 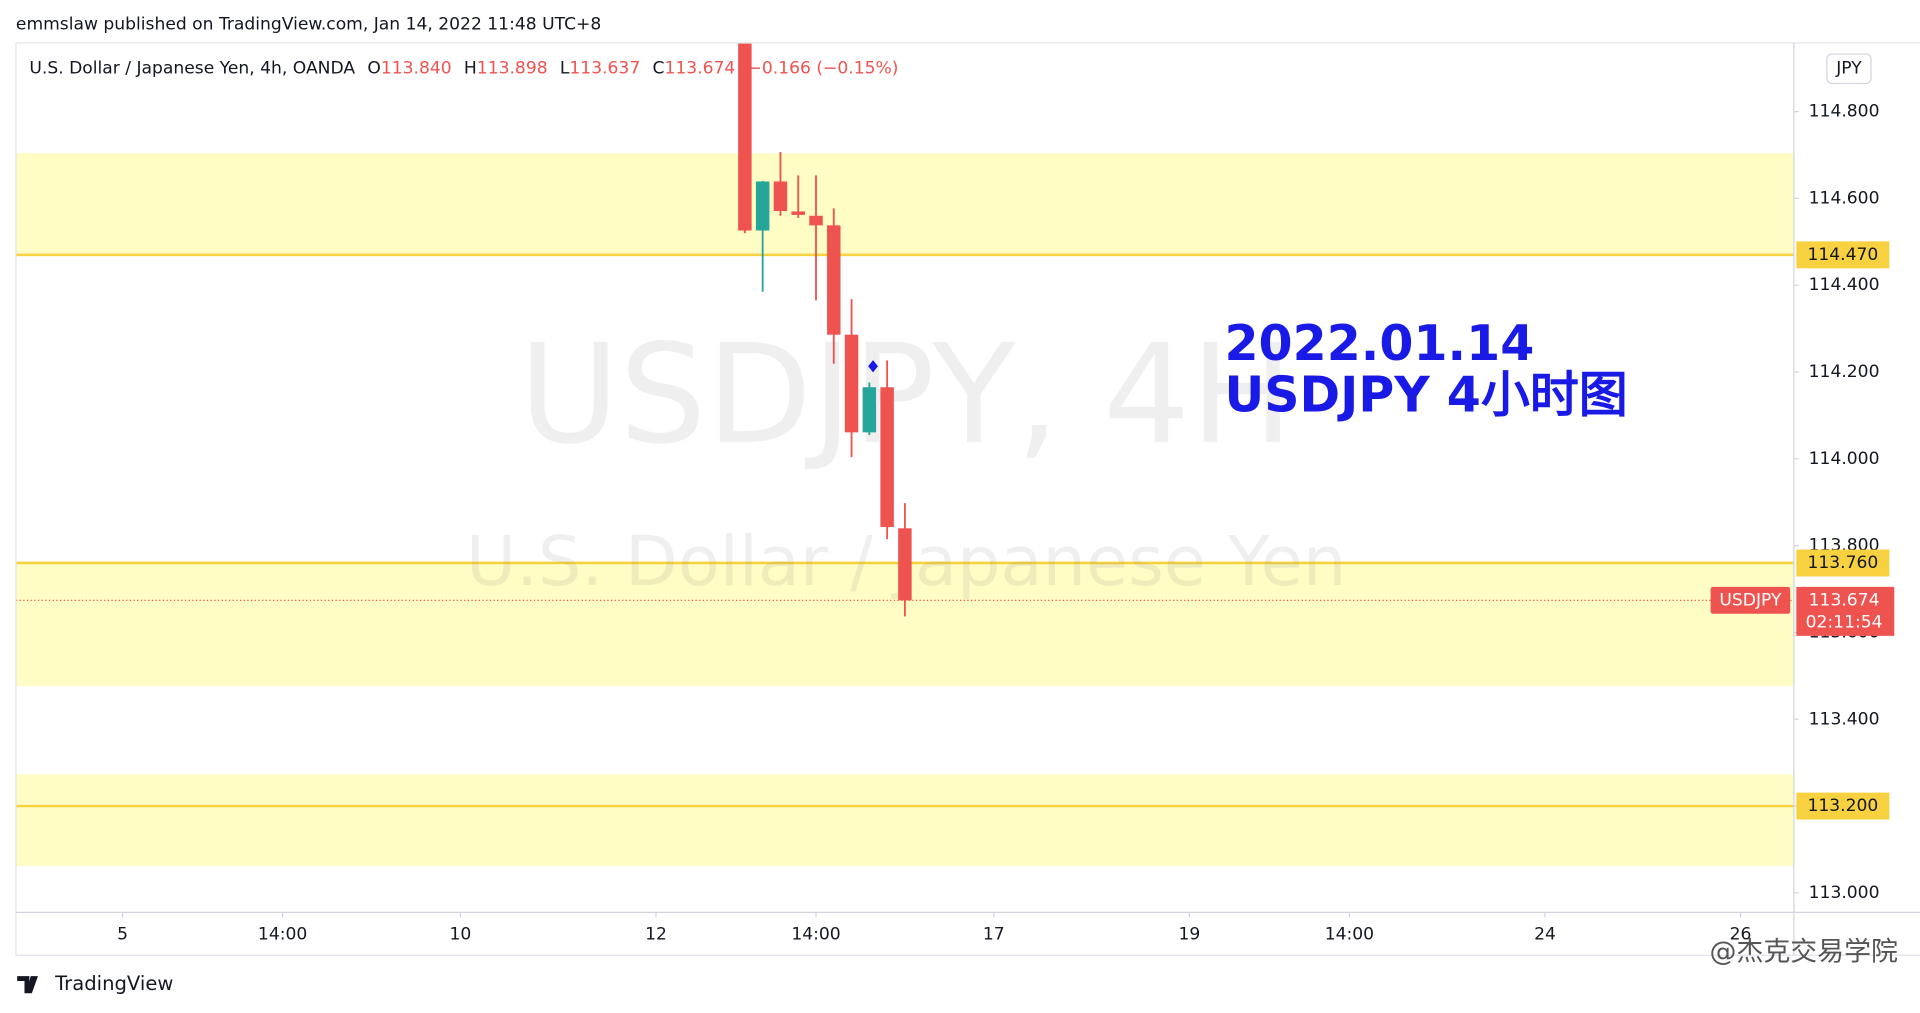 I want to click on currency-label: JPY, so click(x=1848, y=69).